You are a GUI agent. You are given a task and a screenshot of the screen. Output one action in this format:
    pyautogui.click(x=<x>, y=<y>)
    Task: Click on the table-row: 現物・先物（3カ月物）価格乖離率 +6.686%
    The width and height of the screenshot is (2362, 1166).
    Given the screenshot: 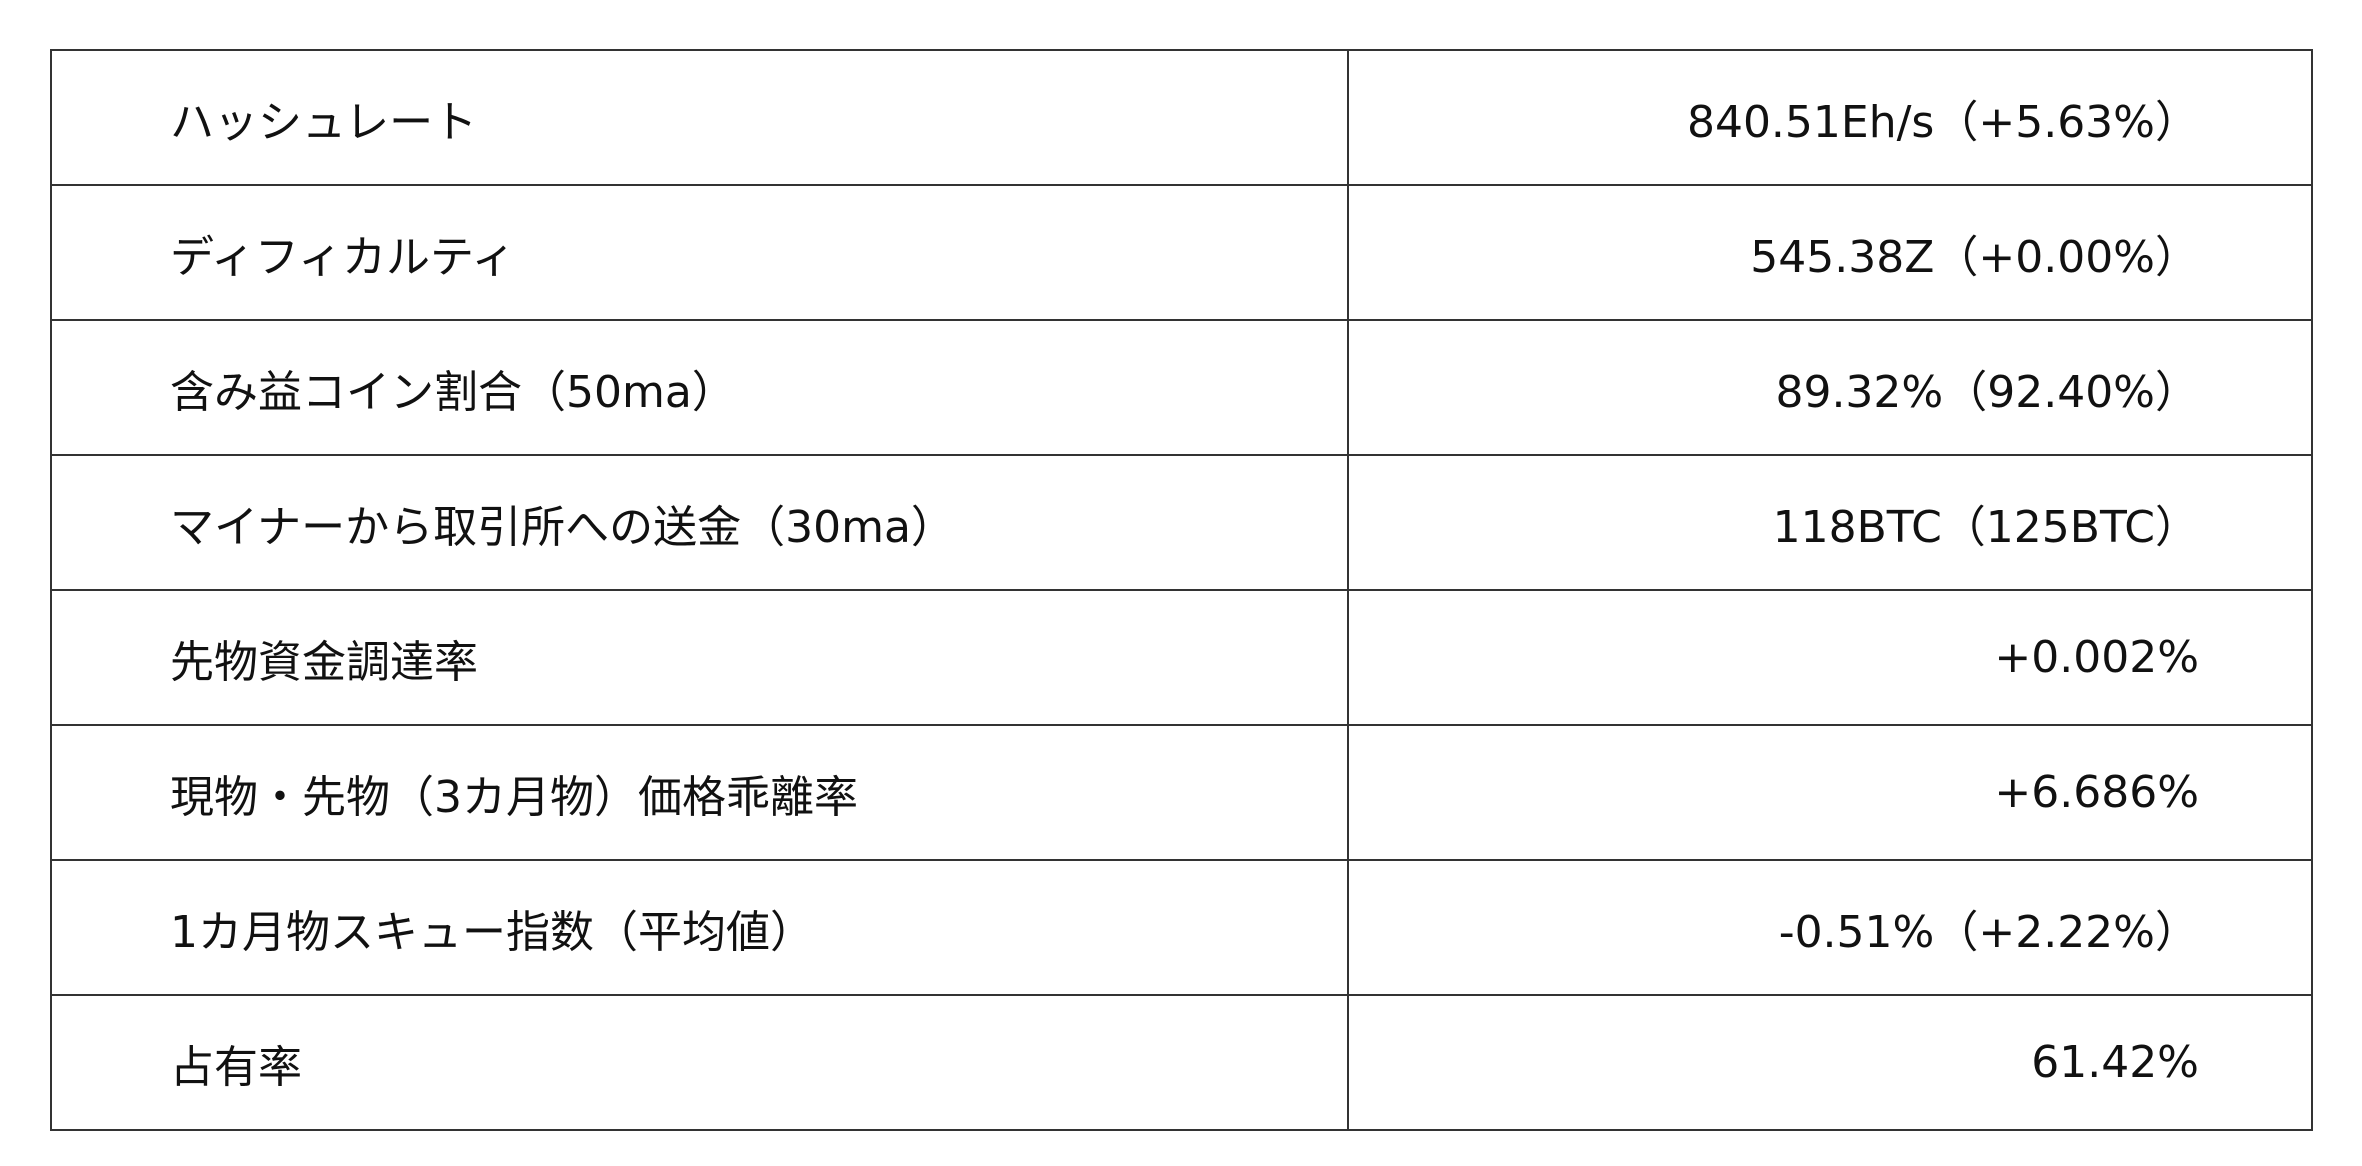 What is the action you would take?
    pyautogui.click(x=1181, y=792)
    